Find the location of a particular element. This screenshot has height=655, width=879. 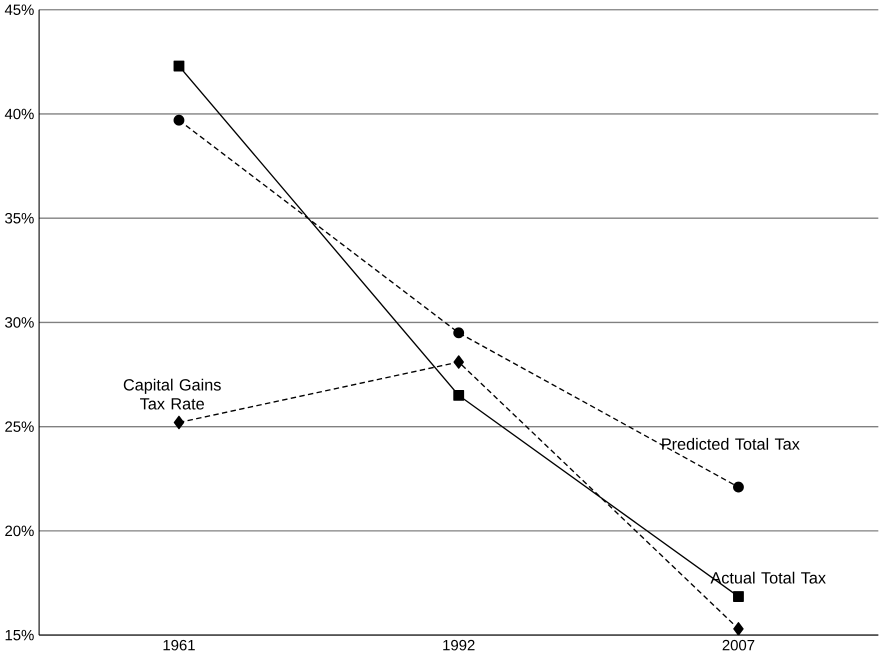

y-tick-label: 40% is located at coordinates (19, 114).